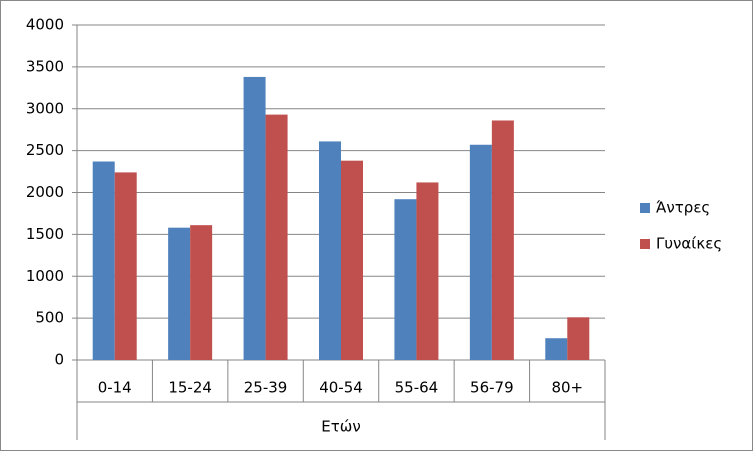  Describe the element at coordinates (45, 150) in the screenshot. I see `y-tick-label: 2500` at that location.